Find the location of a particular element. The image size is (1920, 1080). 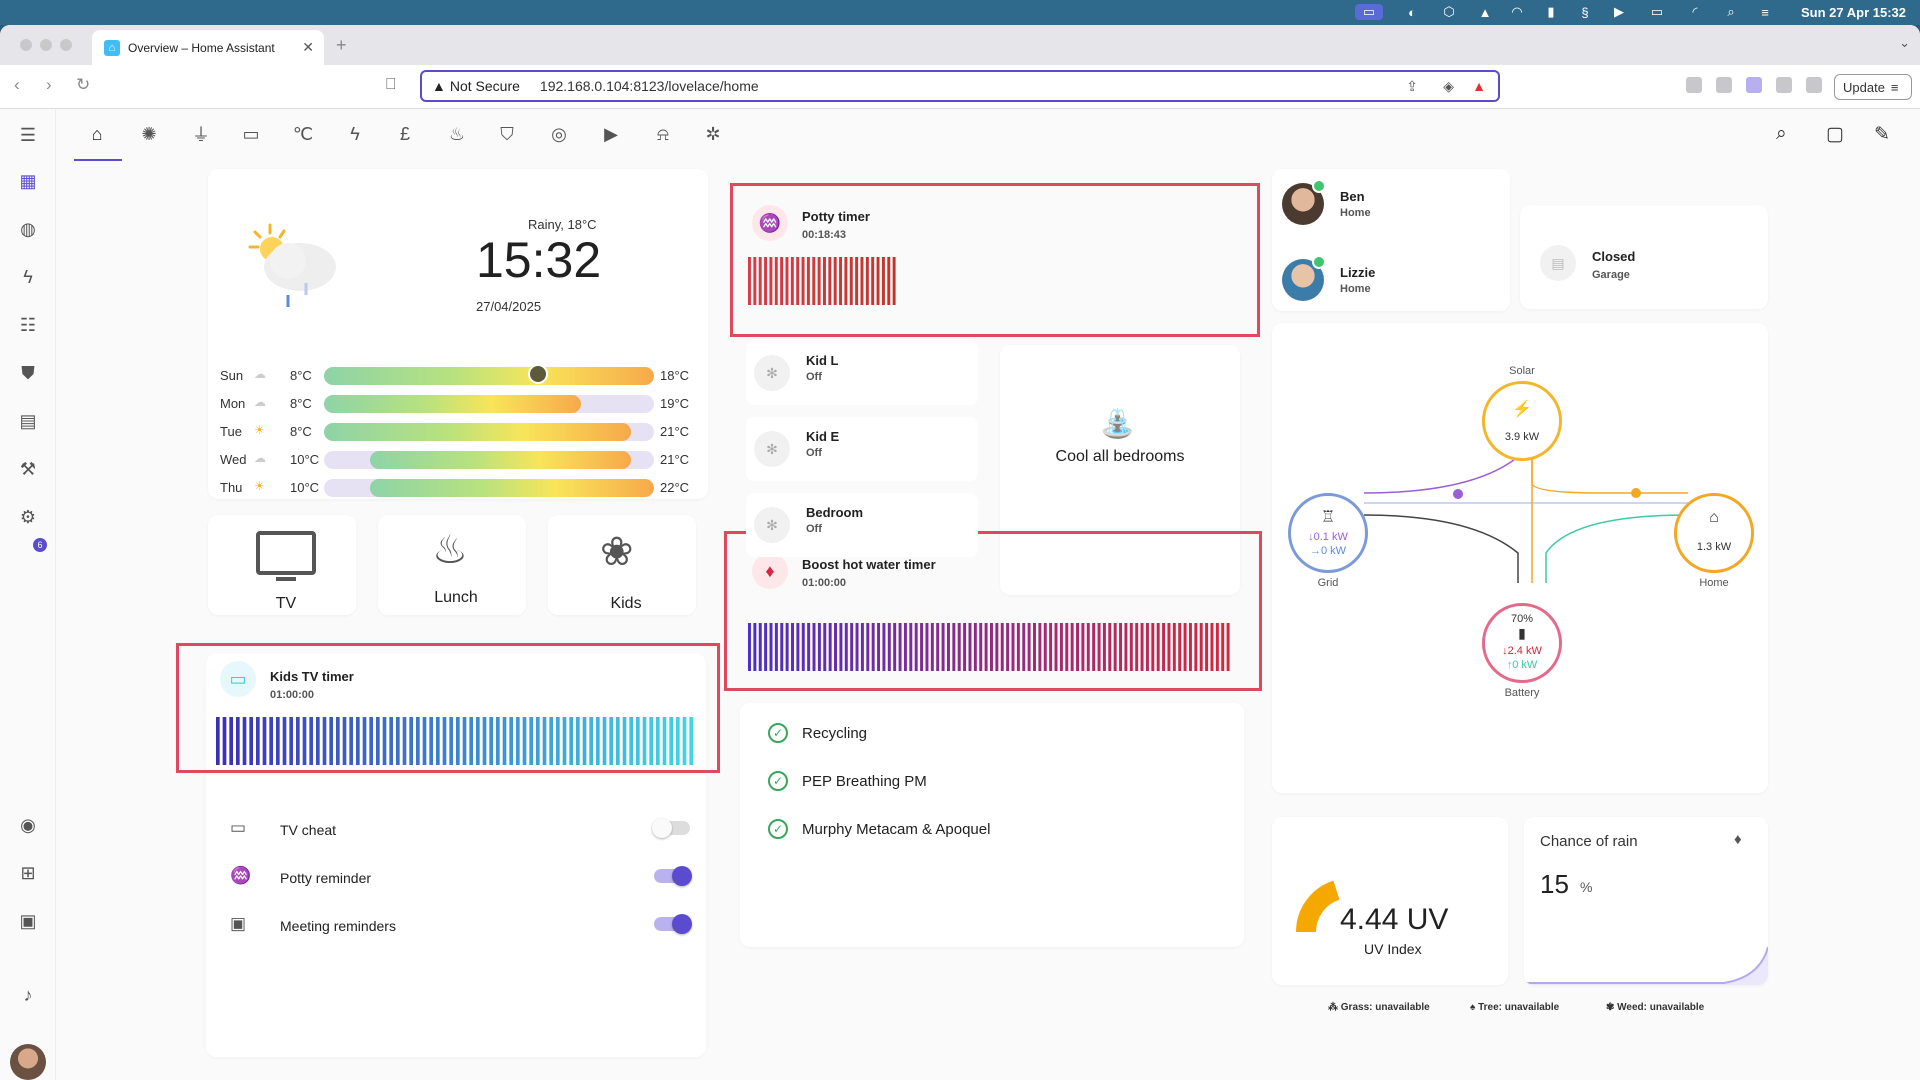

browser-tab: ⌂ Overview – Home Assistant ✕ is located at coordinates (208, 47).